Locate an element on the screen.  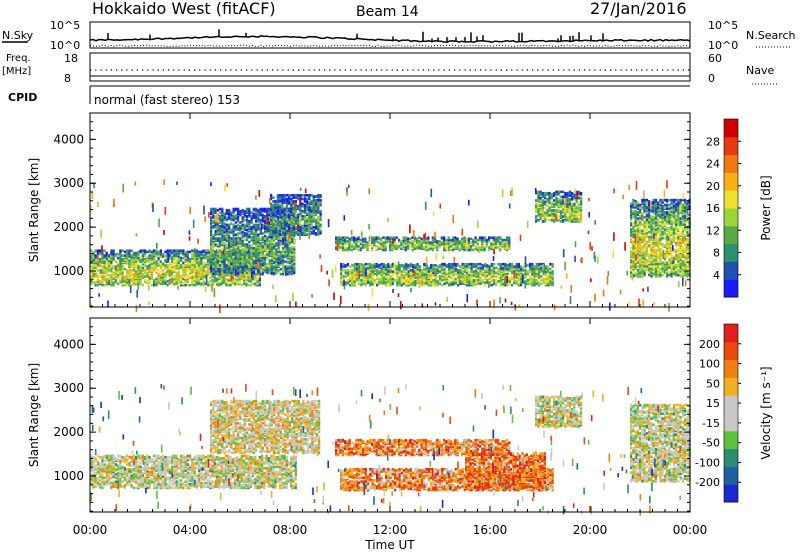
freq-label-line2: [MHz] is located at coordinates (16, 71).